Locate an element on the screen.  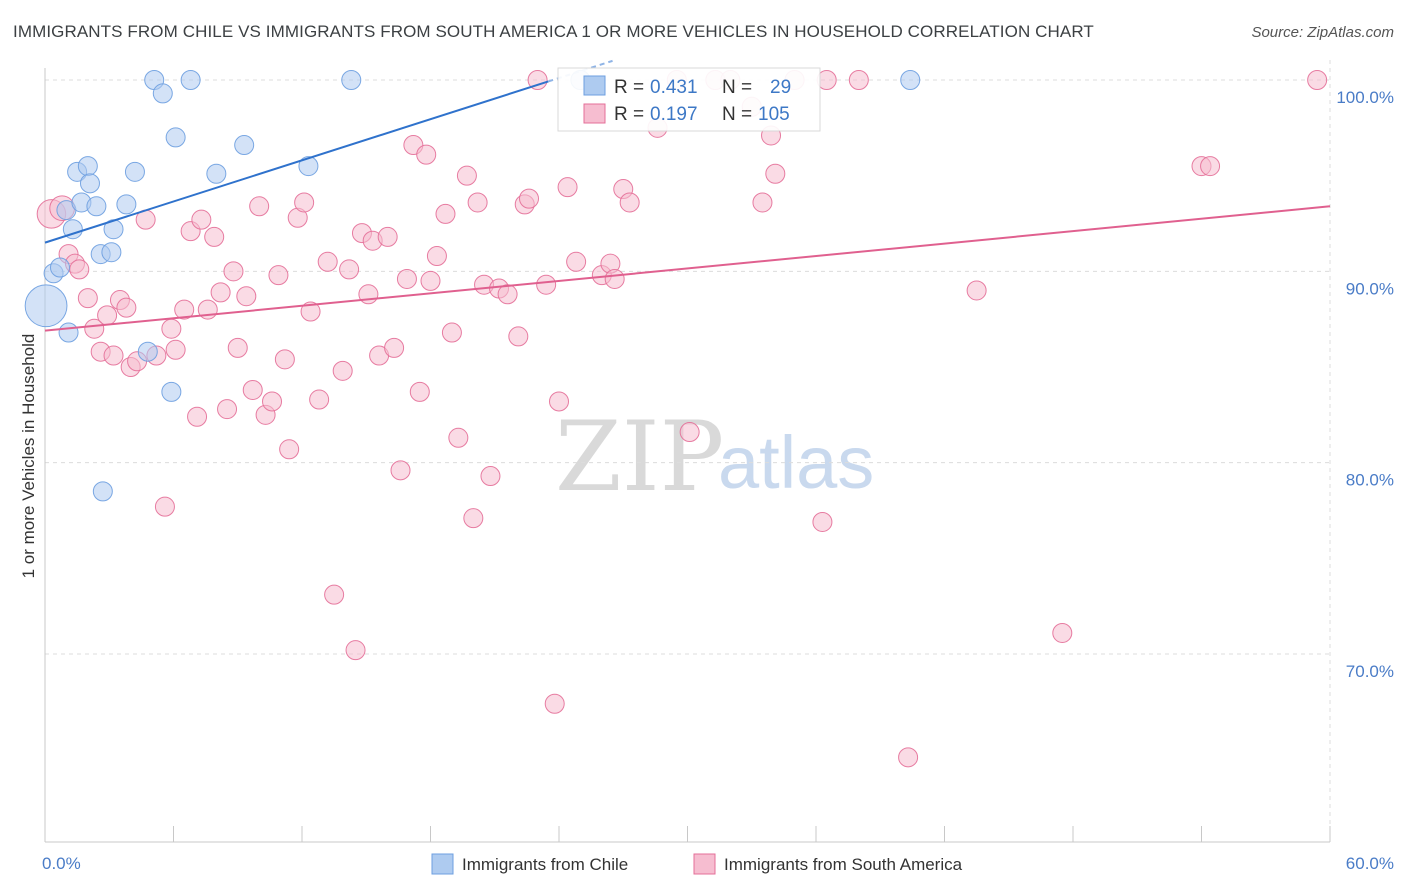
chile-trend-line is located at coordinates (296, 162).